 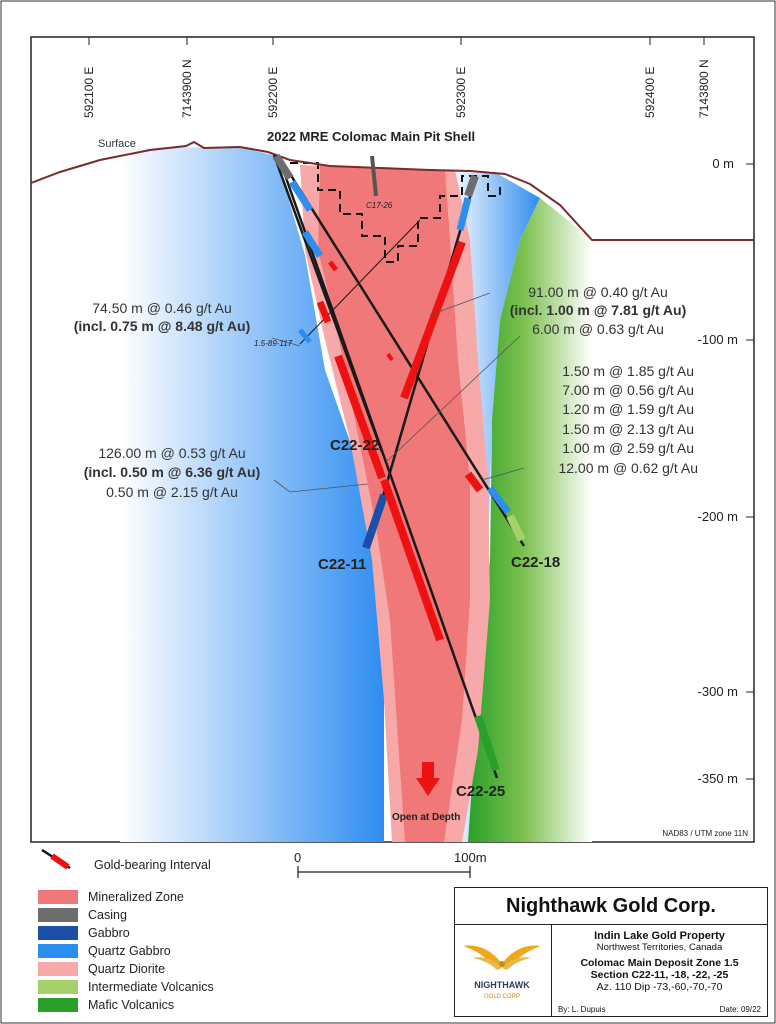 What do you see at coordinates (705, 833) in the screenshot?
I see `datum-label: NAD83 / UTM zone 11N` at bounding box center [705, 833].